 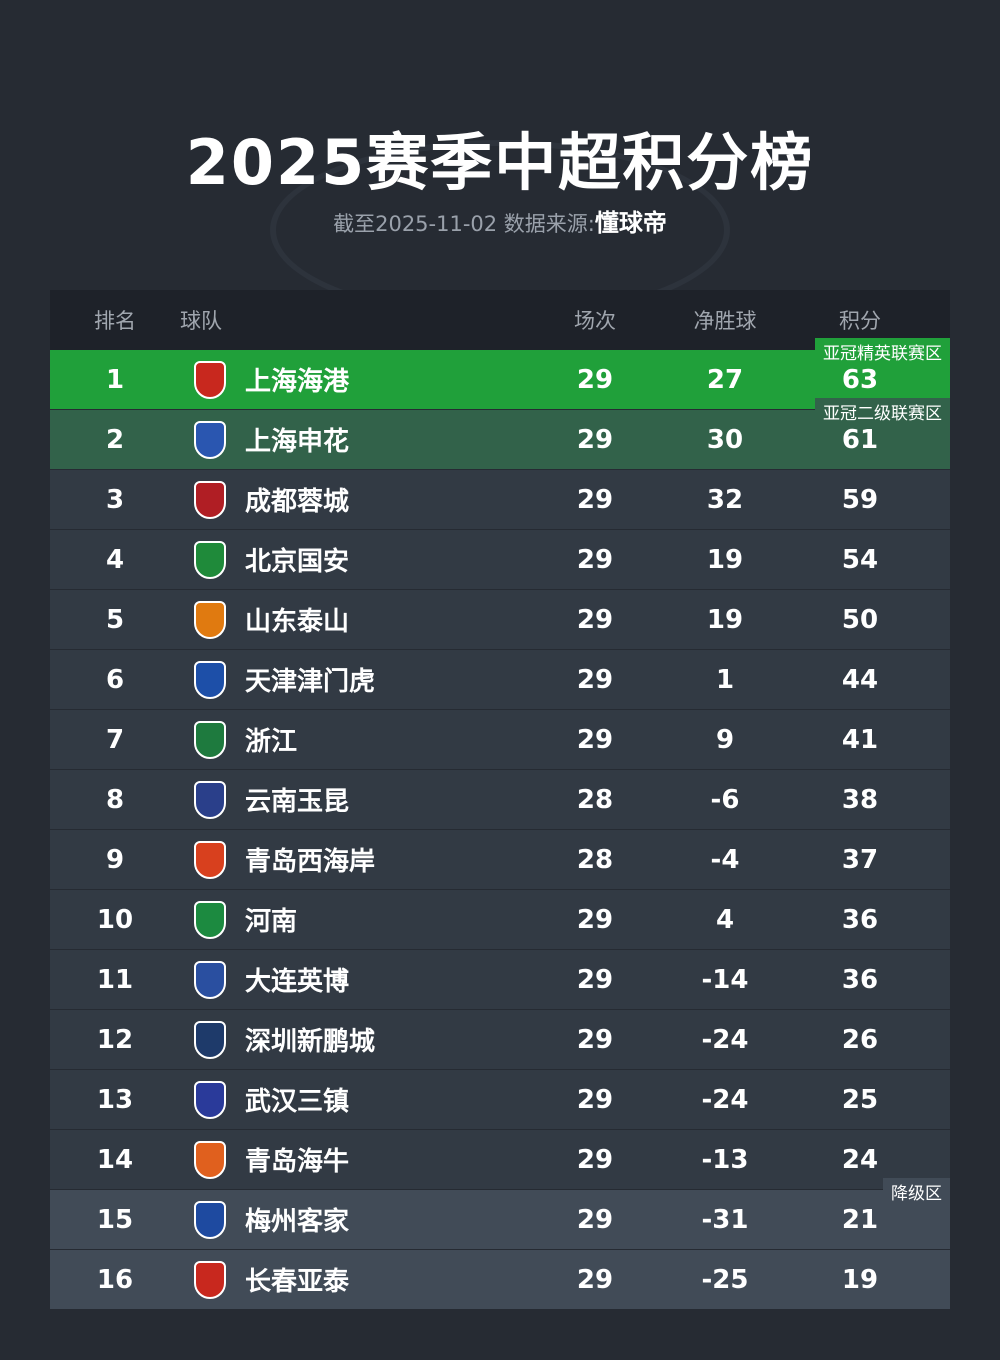 I want to click on rank: 16, so click(x=115, y=1279).